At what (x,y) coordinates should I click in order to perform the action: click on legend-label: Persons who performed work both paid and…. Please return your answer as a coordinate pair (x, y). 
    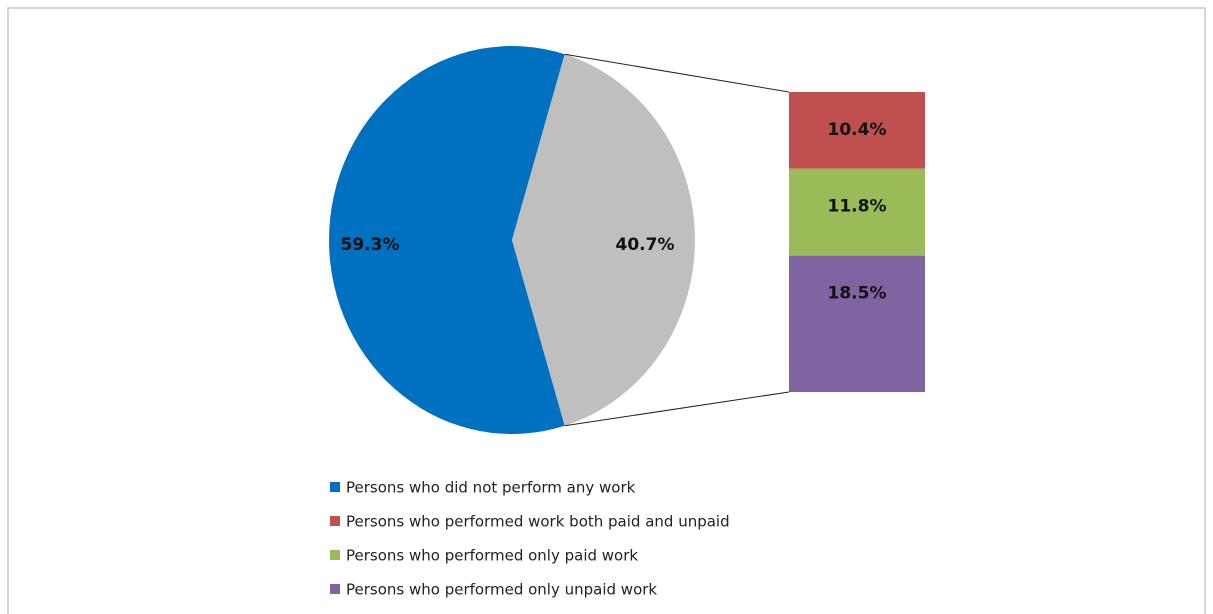
    Looking at the image, I should click on (538, 522).